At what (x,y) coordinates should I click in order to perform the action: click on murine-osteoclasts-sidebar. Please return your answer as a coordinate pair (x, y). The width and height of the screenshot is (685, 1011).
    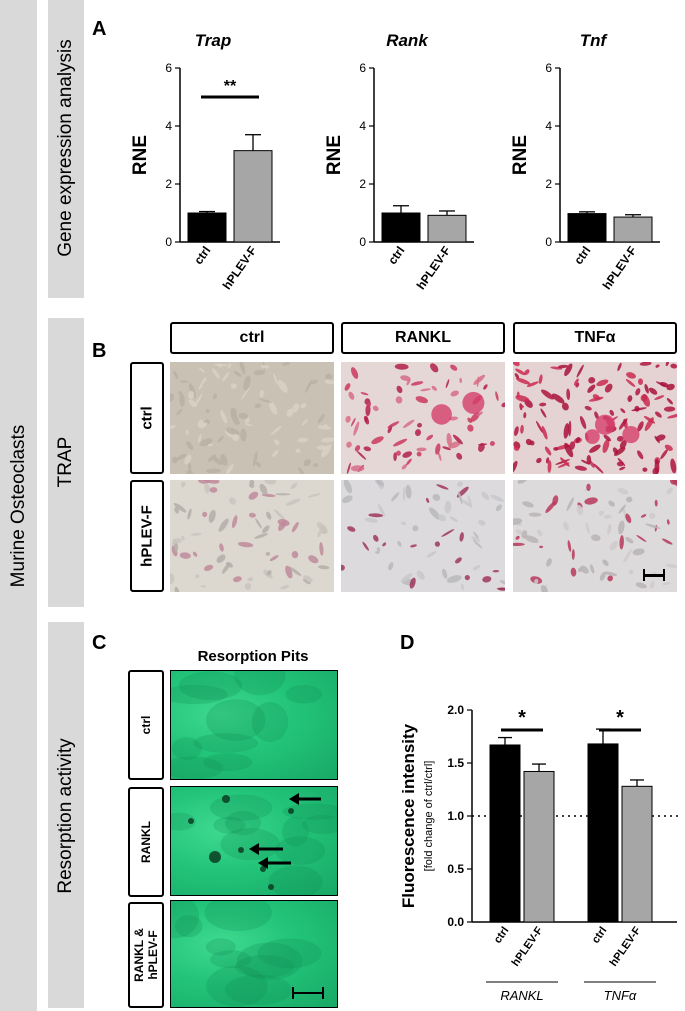
    Looking at the image, I should click on (18, 505).